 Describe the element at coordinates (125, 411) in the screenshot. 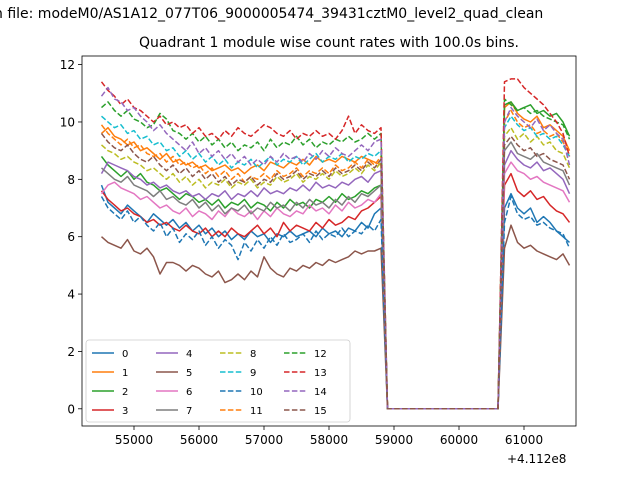

I see `legend-label-3: 3` at that location.